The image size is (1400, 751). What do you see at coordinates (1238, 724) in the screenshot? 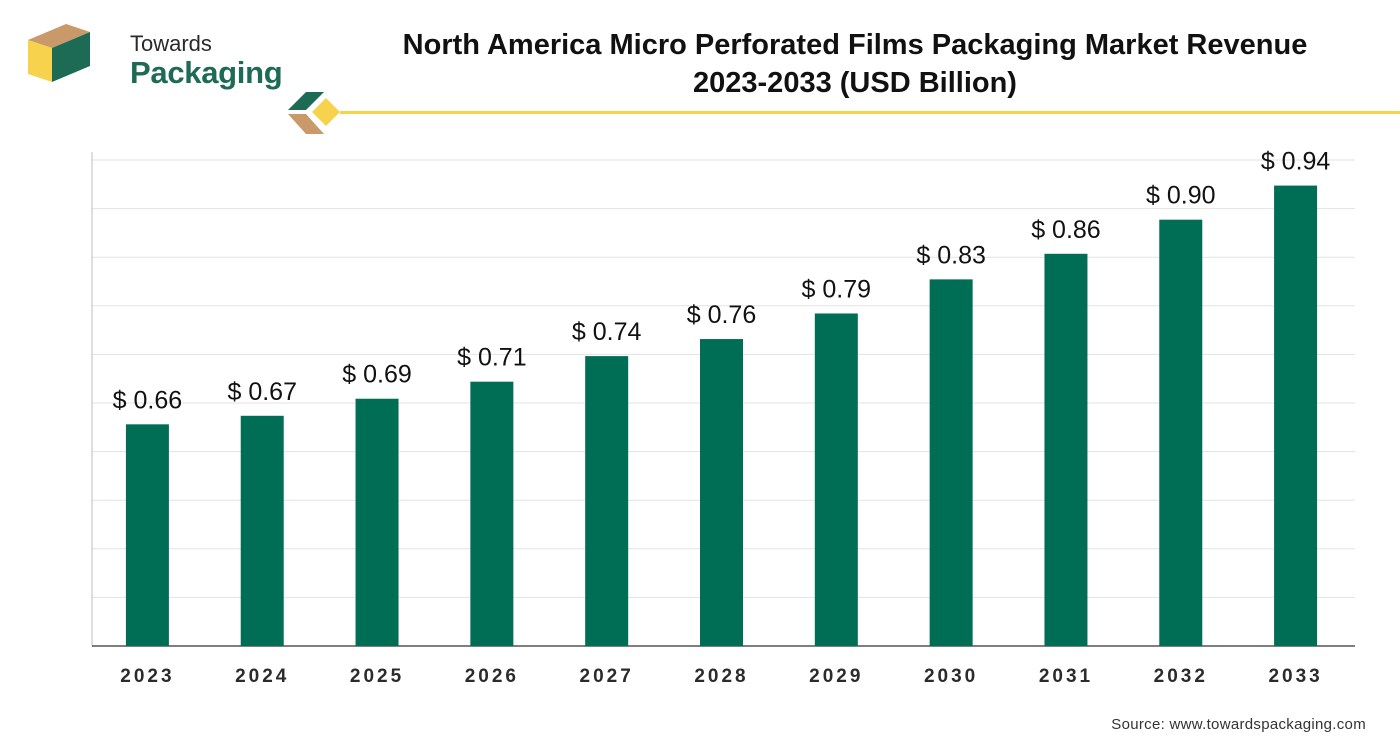
I see `source-credit: Source: www.towardspackaging.com` at bounding box center [1238, 724].